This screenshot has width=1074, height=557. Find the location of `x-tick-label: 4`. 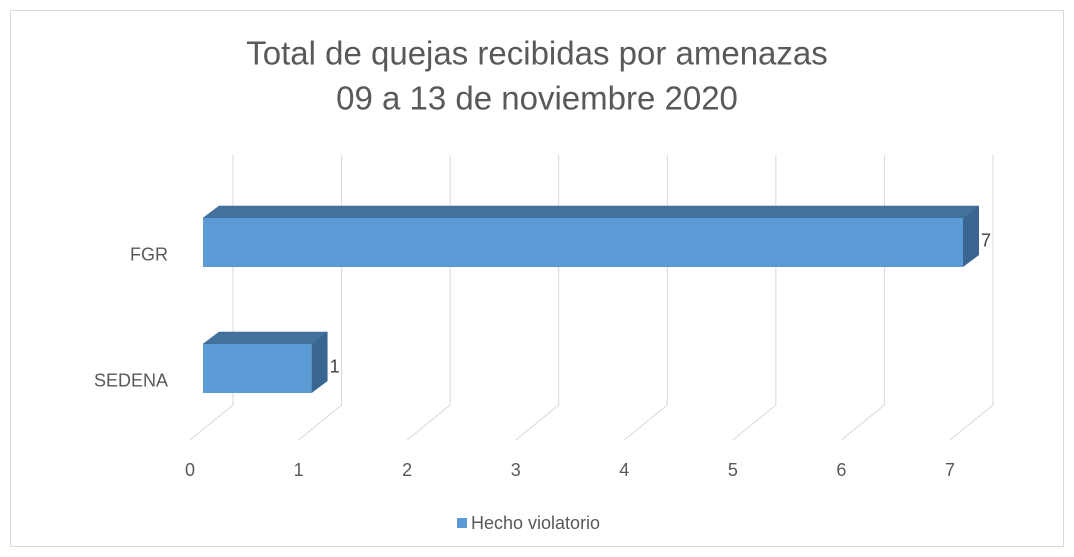

x-tick-label: 4 is located at coordinates (624, 470).